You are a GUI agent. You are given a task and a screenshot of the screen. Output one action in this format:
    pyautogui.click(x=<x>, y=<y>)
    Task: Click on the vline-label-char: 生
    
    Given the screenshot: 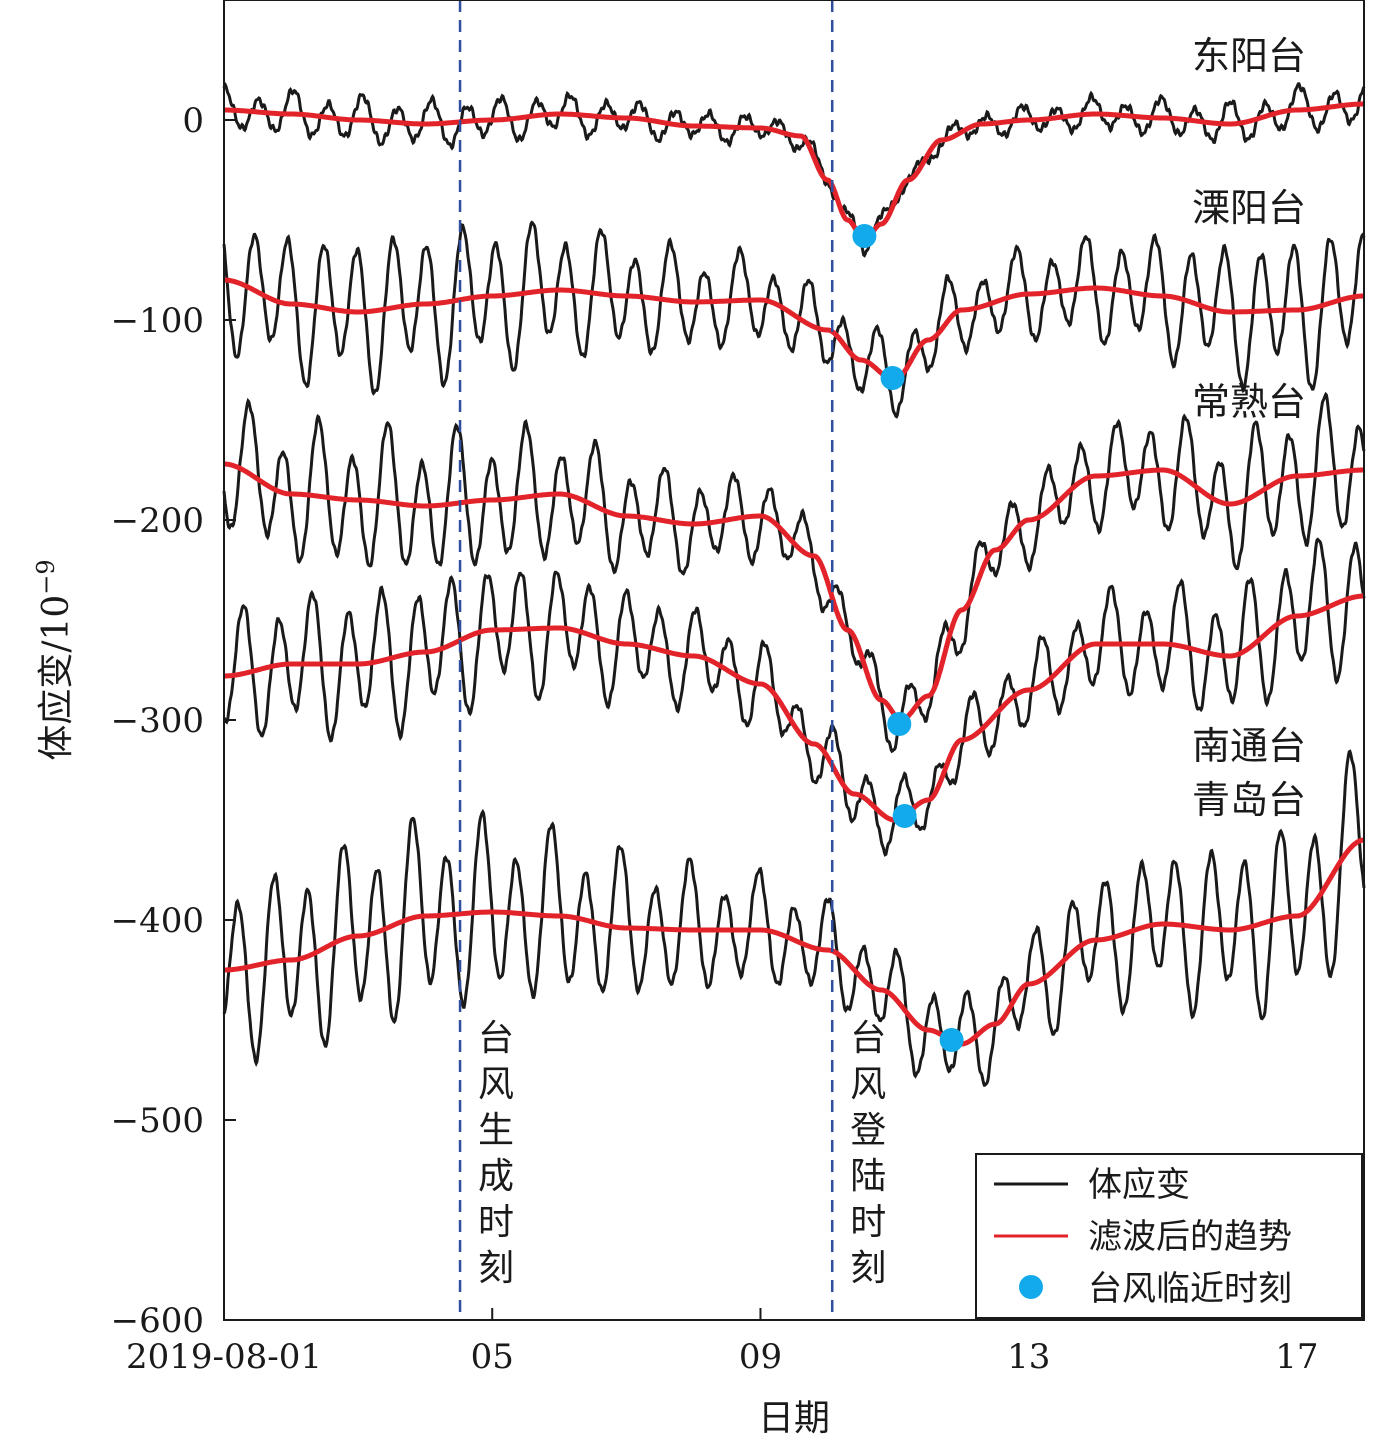 What is the action you would take?
    pyautogui.click(x=496, y=1130)
    